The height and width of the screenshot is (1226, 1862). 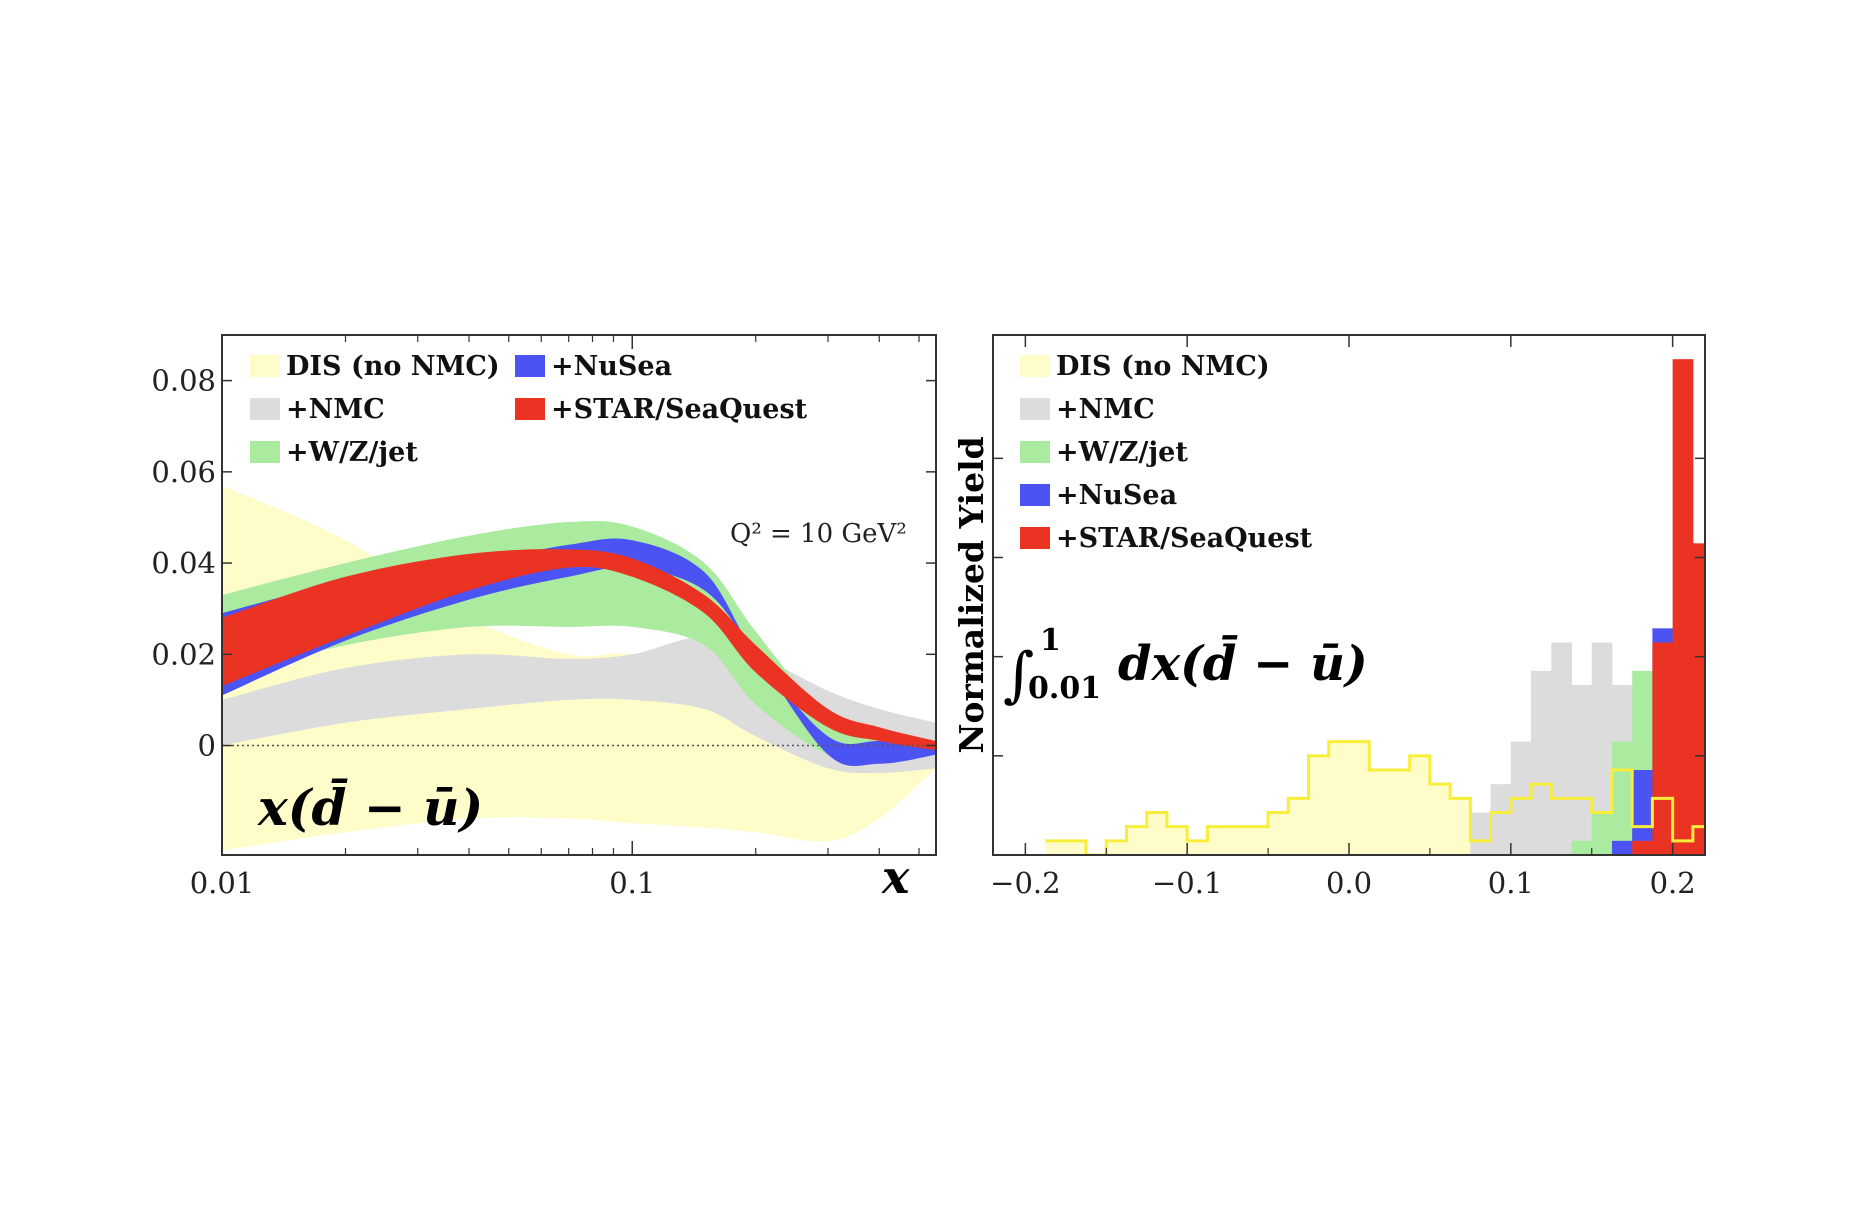 I want to click on q2-annotation: Q² = 10 GeV², so click(x=818, y=534).